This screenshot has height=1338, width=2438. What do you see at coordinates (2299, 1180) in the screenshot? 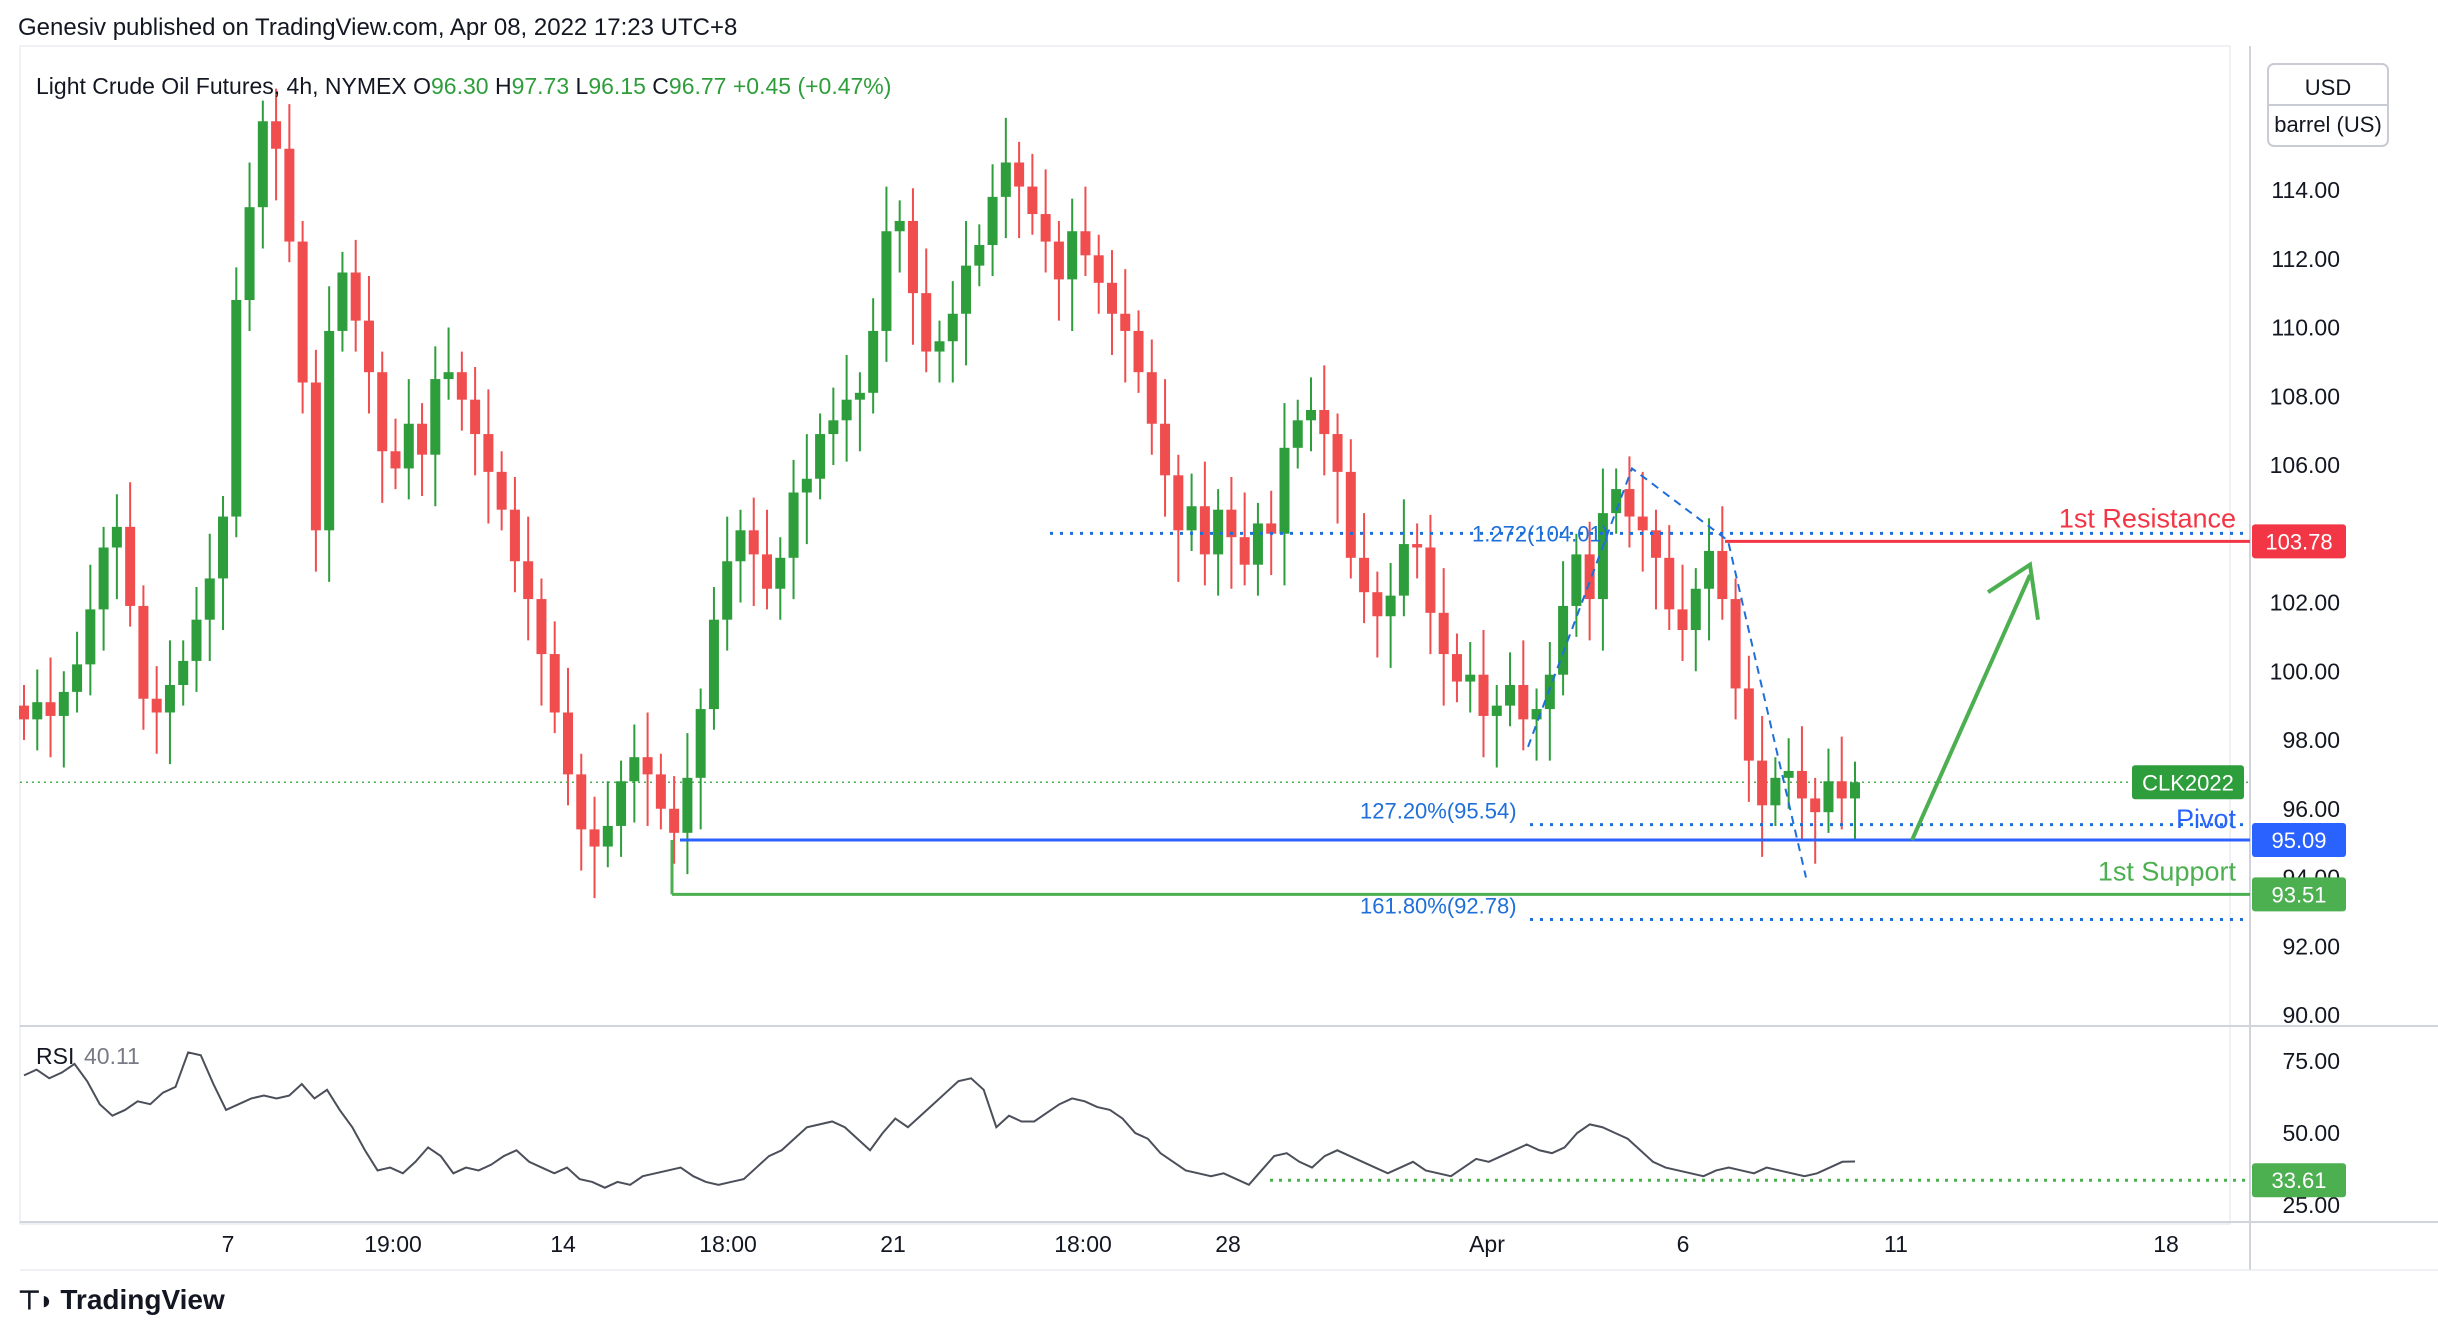
I see `rsi-marker-tag` at bounding box center [2299, 1180].